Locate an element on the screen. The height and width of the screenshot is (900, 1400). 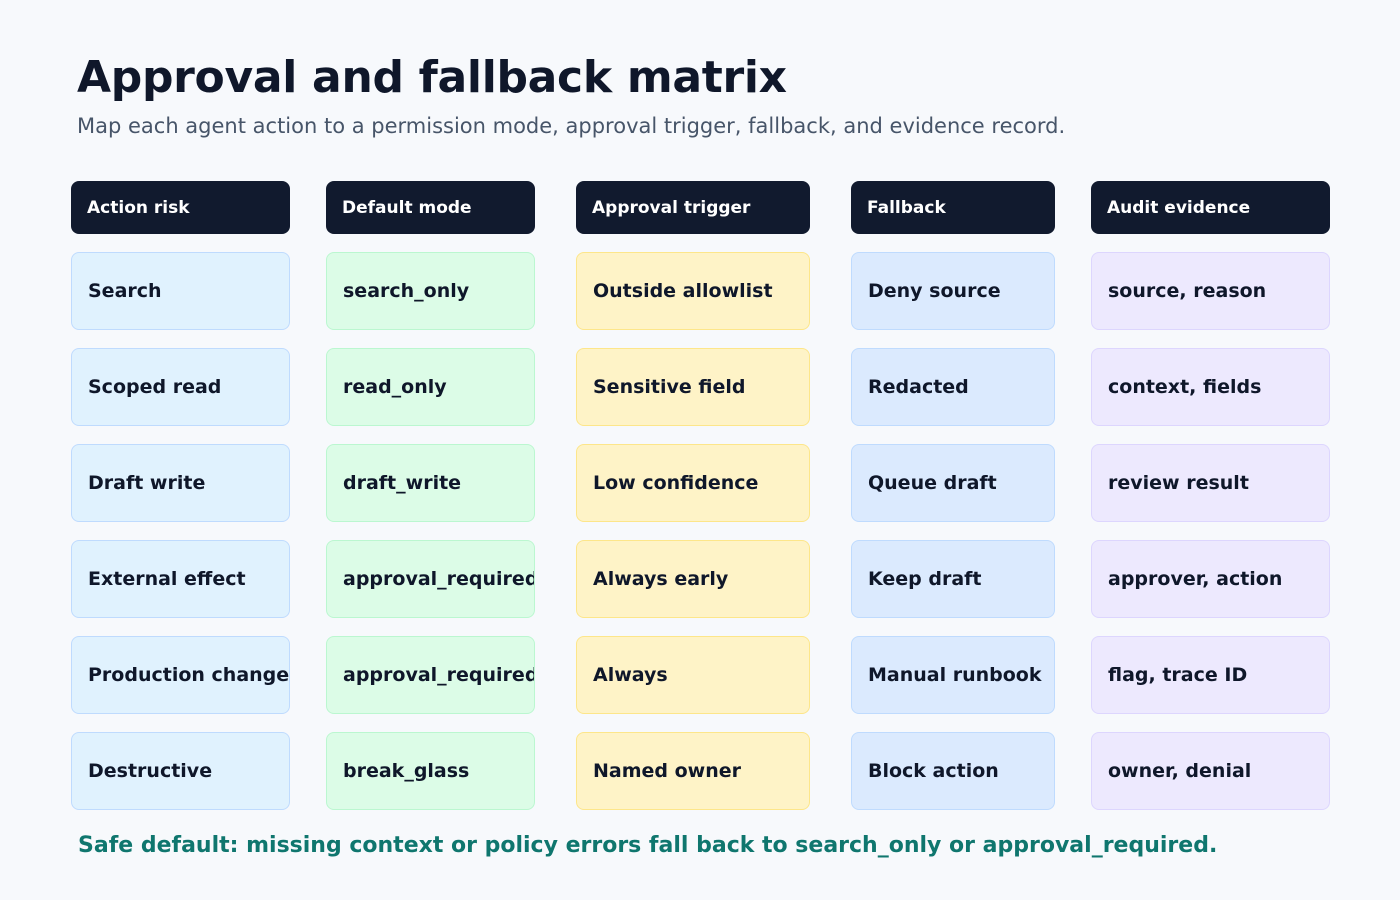
cell-approval-trigger: Outside allowlist is located at coordinates (693, 291).